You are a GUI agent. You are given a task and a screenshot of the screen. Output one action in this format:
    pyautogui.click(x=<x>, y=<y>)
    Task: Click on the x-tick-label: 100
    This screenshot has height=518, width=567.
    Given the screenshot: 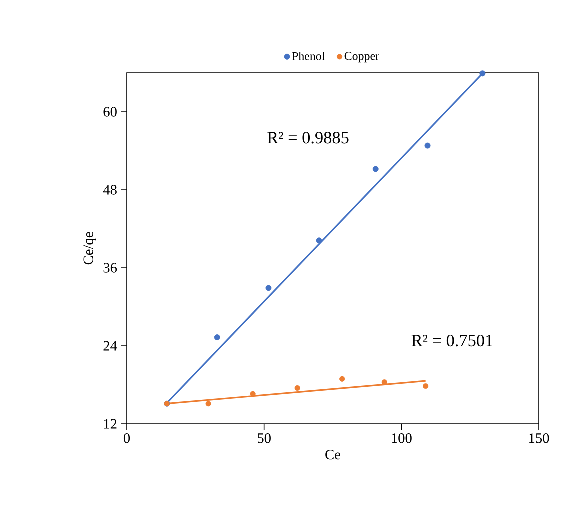 What is the action you would take?
    pyautogui.click(x=402, y=439)
    